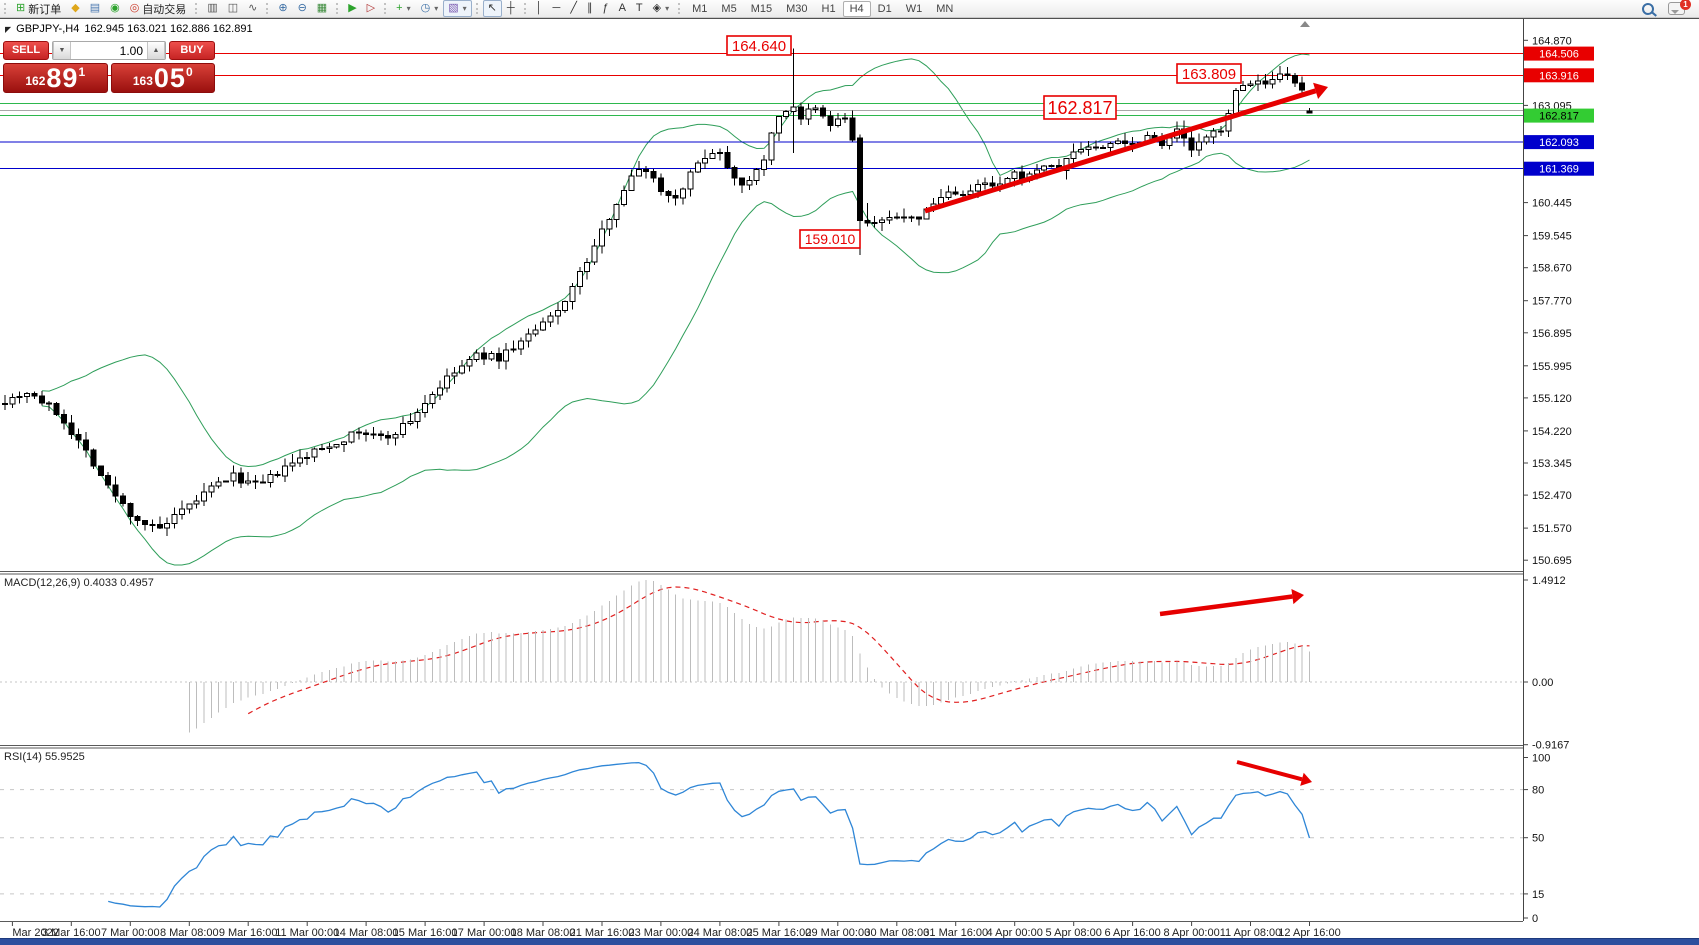 Image resolution: width=1699 pixels, height=945 pixels. I want to click on annotation-text: 164.640, so click(759, 46).